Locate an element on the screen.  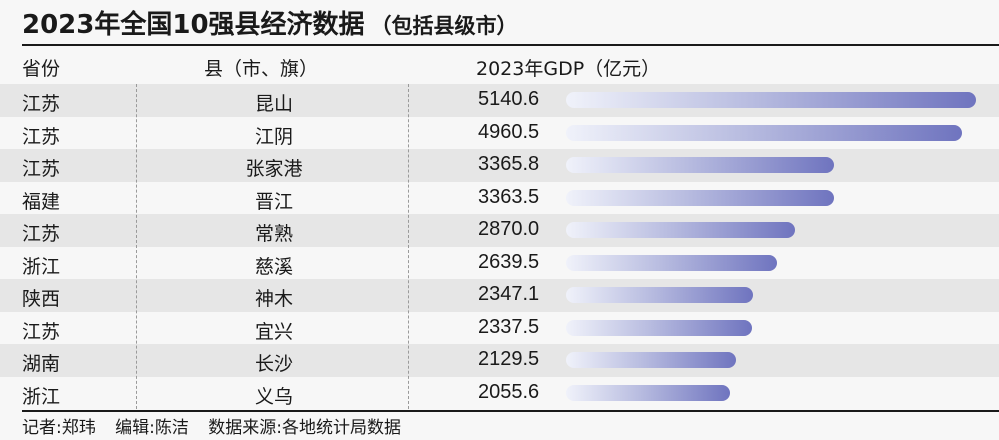
gdp-value-label: 2337.5 is located at coordinates (509, 326).